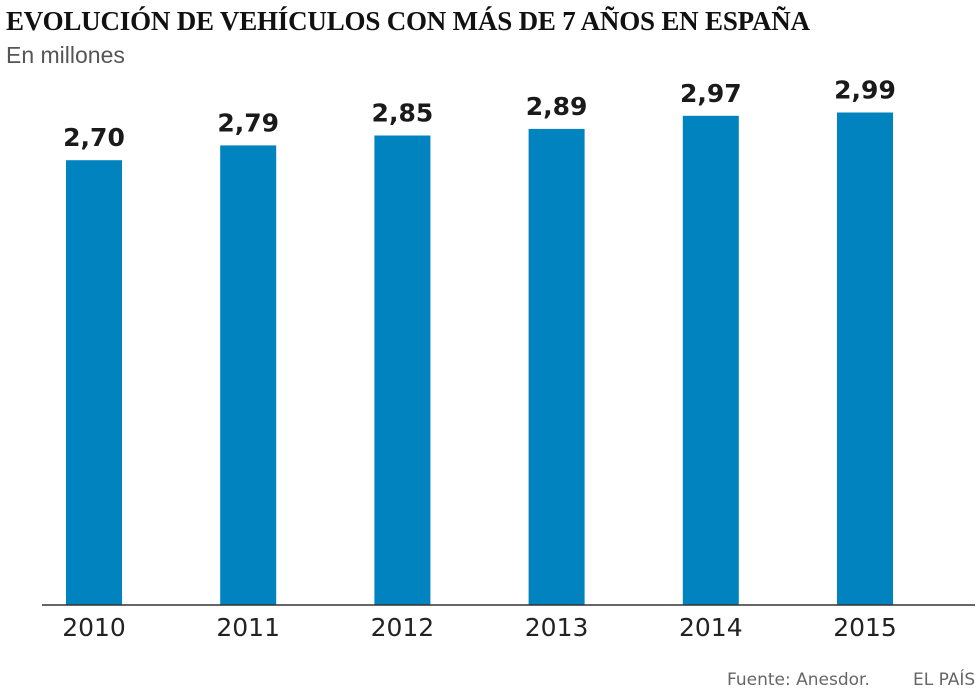 Image resolution: width=980 pixels, height=695 pixels. Describe the element at coordinates (865, 90) in the screenshot. I see `data-label-2015: 2,99` at that location.